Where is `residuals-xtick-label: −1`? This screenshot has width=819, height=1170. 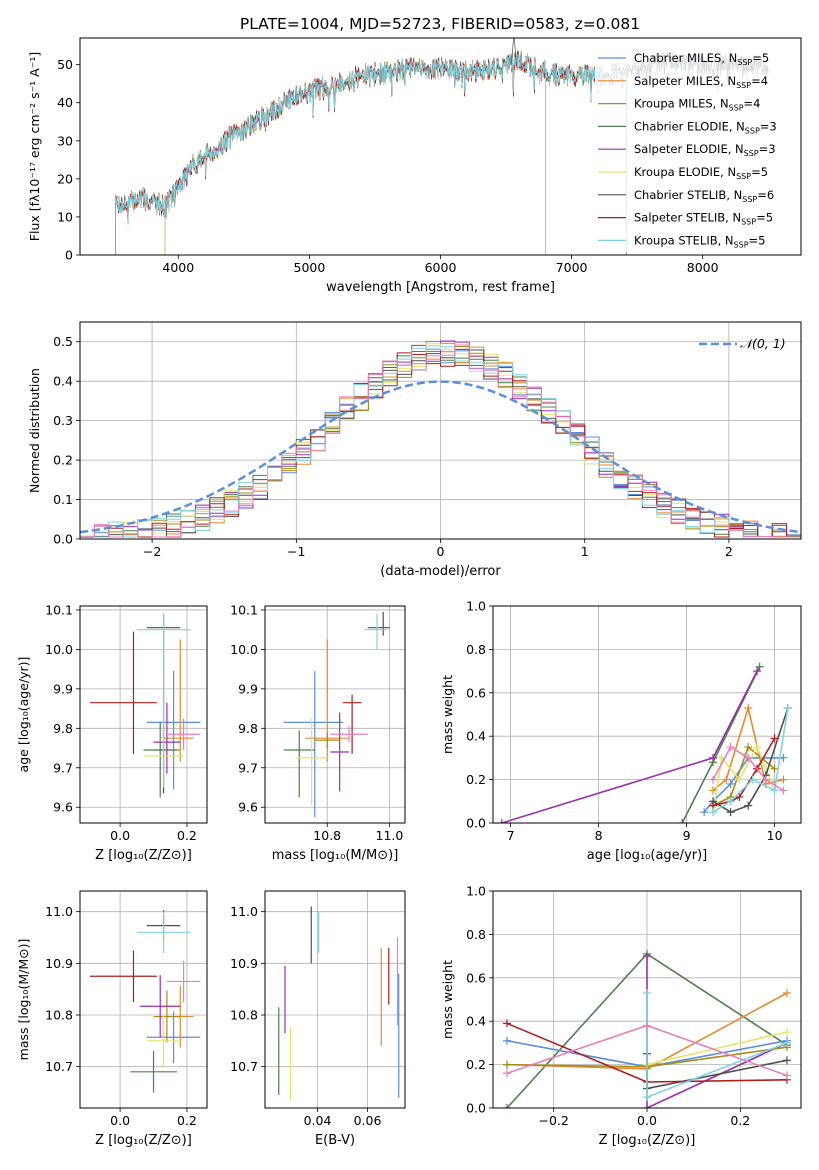
residuals-xtick-label: −1 is located at coordinates (296, 551).